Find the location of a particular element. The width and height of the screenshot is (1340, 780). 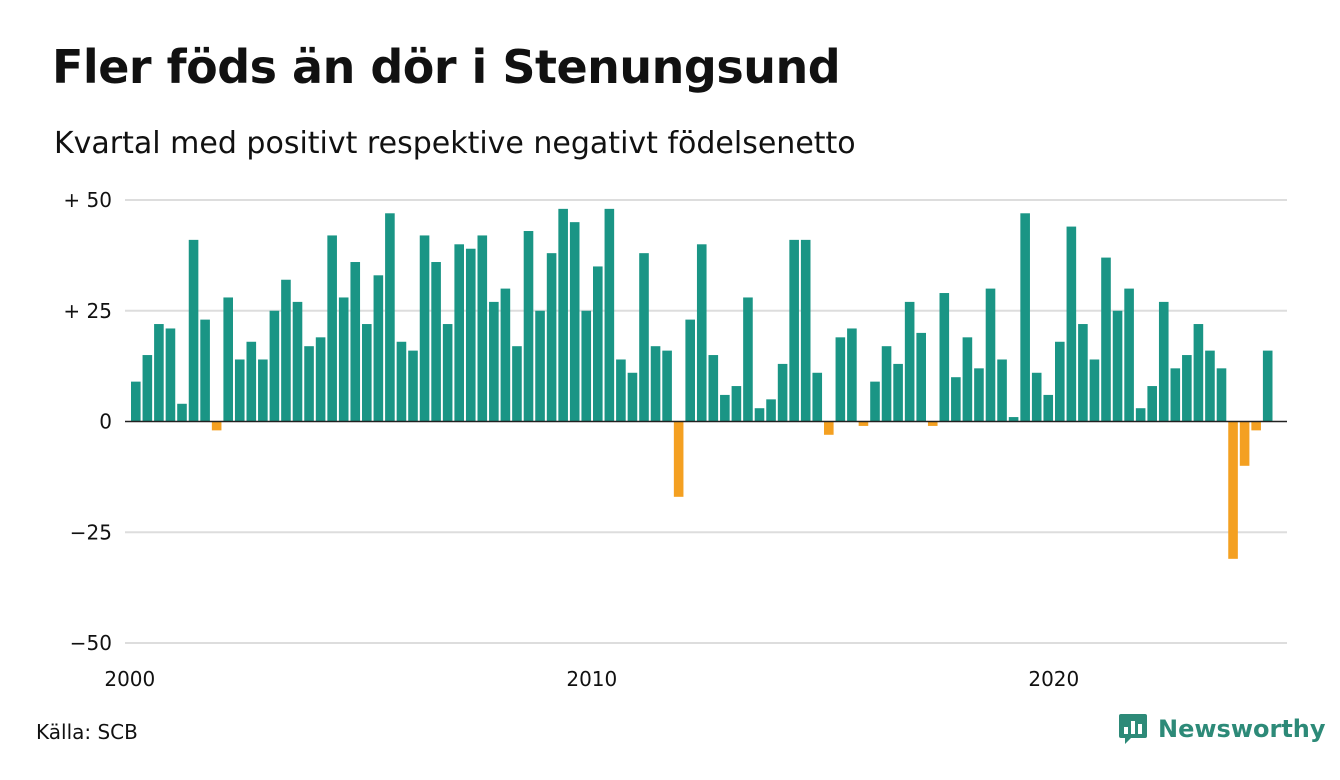

x-tick-label: 2010 is located at coordinates (591, 679).